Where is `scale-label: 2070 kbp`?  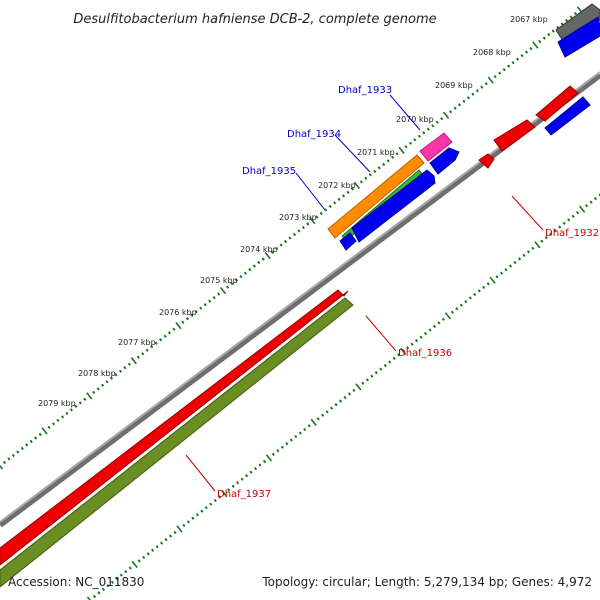
scale-label: 2070 kbp is located at coordinates (415, 119).